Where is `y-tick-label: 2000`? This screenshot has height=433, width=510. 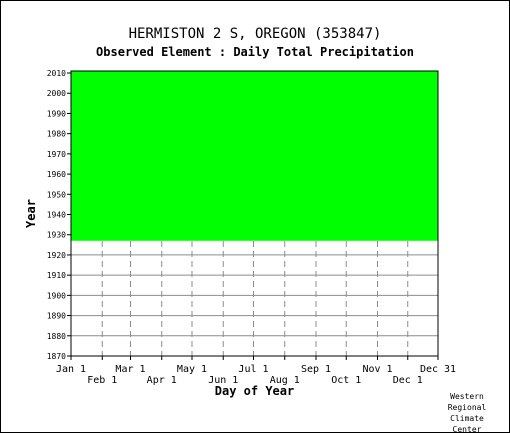 y-tick-label: 2000 is located at coordinates (56, 93).